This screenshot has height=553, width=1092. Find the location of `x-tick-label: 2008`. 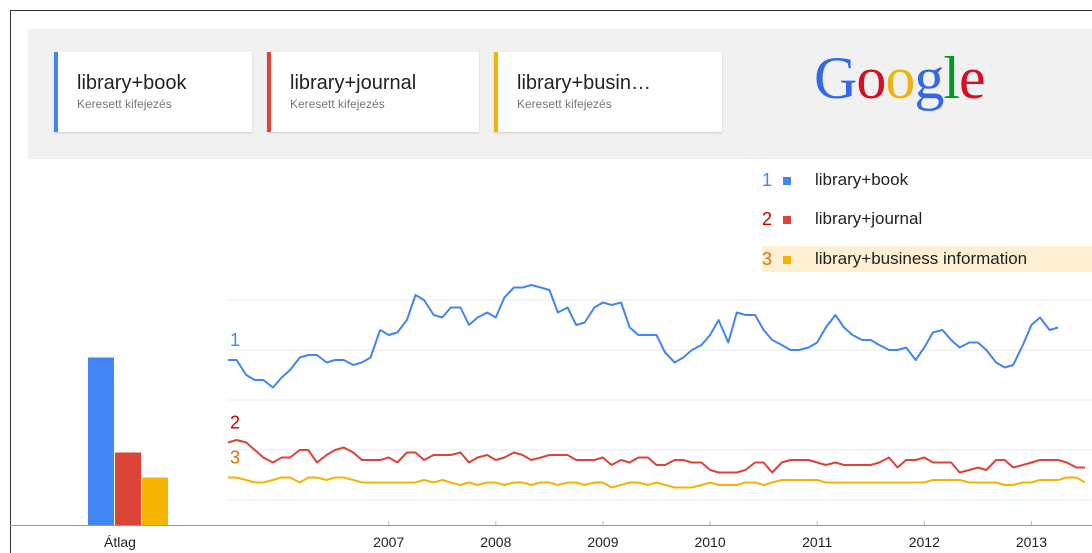

x-tick-label: 2008 is located at coordinates (495, 542).